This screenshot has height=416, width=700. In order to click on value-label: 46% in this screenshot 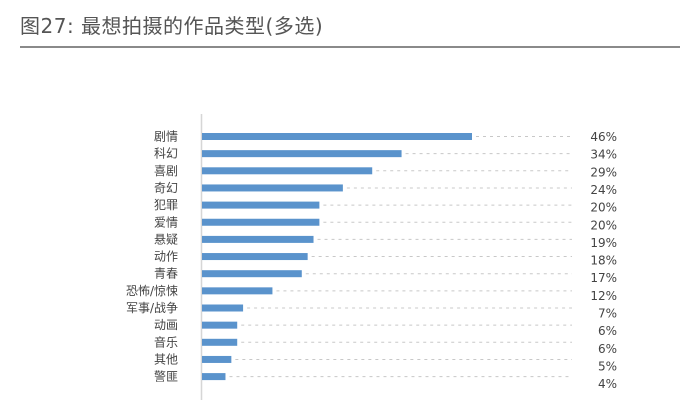, I will do `click(603, 137)`.